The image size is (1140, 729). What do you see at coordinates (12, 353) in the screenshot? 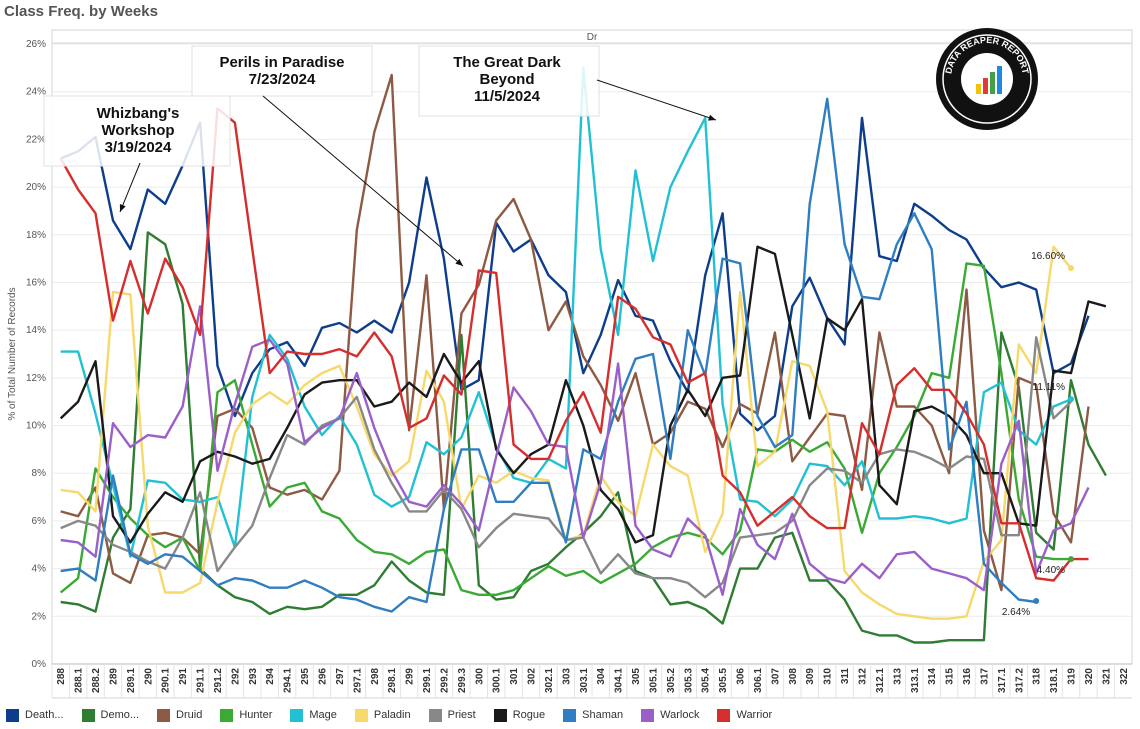
I see `y-axis-label: % of Total Number of Records` at bounding box center [12, 353].